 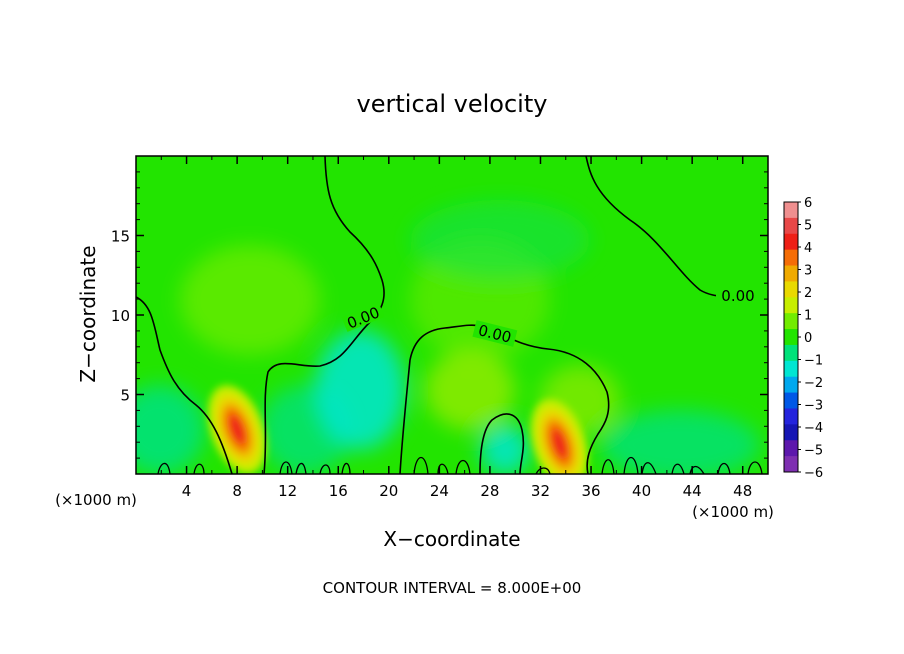 What do you see at coordinates (500, 240) in the screenshot?
I see `near-zero-region` at bounding box center [500, 240].